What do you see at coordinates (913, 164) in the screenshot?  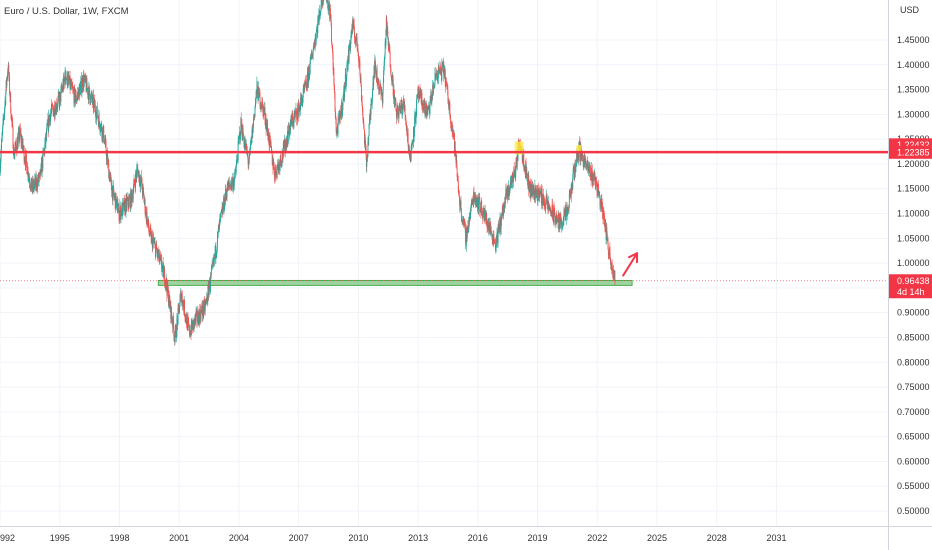 I see `y-tick-label: 1.20000` at bounding box center [913, 164].